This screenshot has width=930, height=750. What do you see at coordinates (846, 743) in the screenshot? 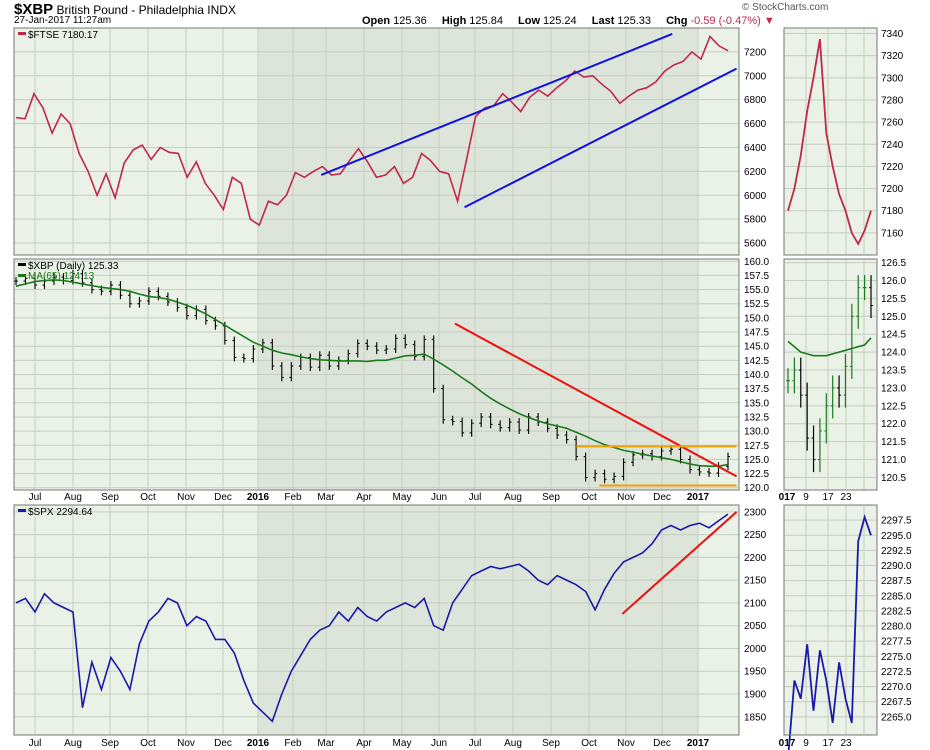
I see `spx-zoom-x-tick-label: 23` at bounding box center [846, 743].